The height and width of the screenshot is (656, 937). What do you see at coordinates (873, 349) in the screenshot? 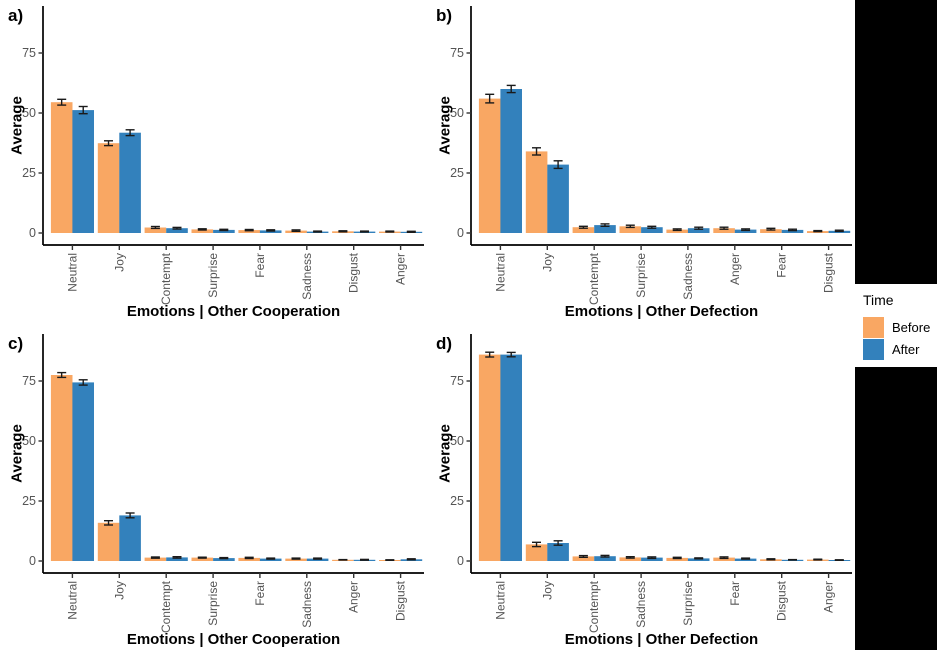
I see `legend-swatch-after-icon` at bounding box center [873, 349].